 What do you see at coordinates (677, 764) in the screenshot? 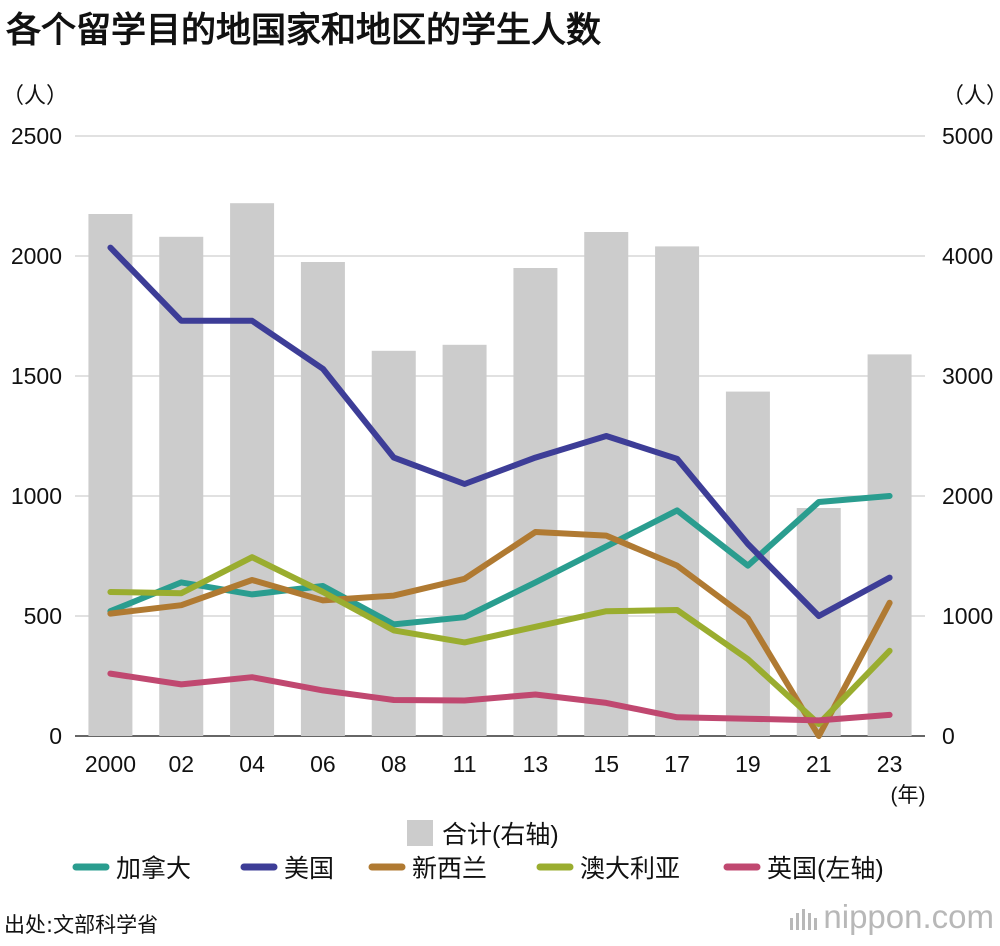
I see `x-tick-label: 17` at bounding box center [677, 764].